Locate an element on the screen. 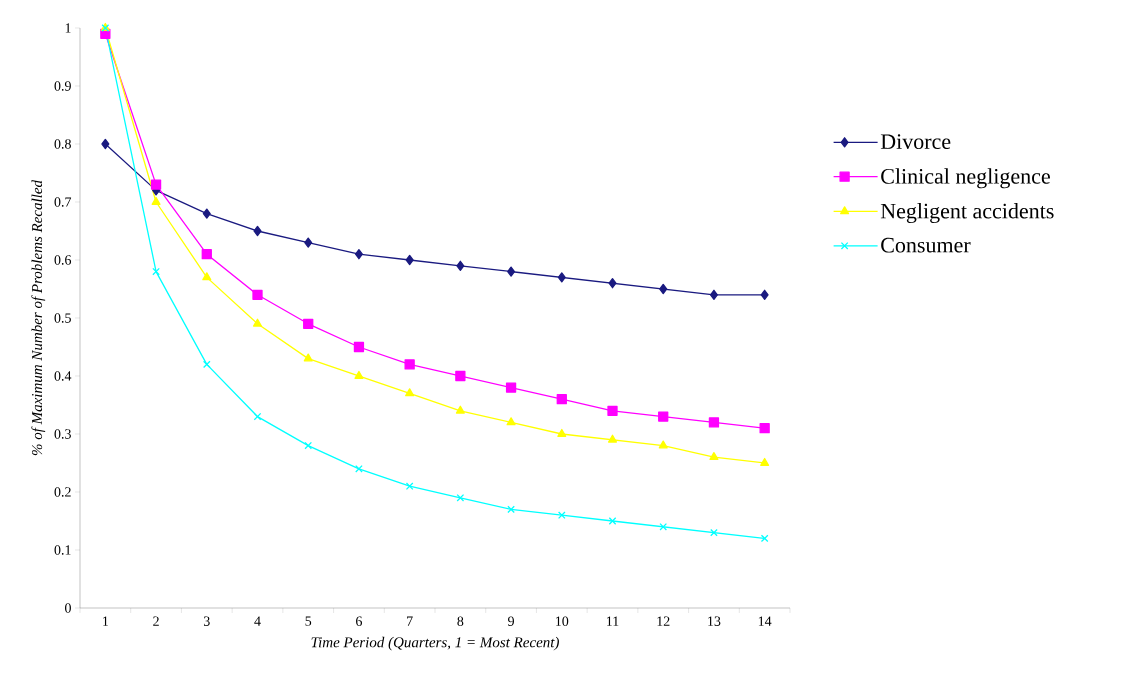 This screenshot has width=1139, height=697. y-axis-title: % of Maximum Number of Problems Recalled is located at coordinates (38, 317).